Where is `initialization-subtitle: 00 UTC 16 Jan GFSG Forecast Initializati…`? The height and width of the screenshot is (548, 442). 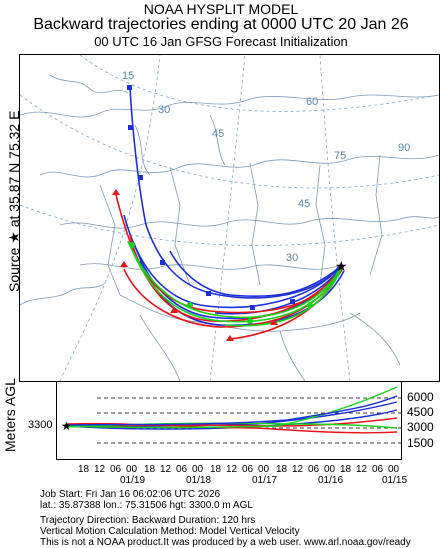 initialization-subtitle: 00 UTC 16 Jan GFSG Forecast Initializati… is located at coordinates (221, 41).